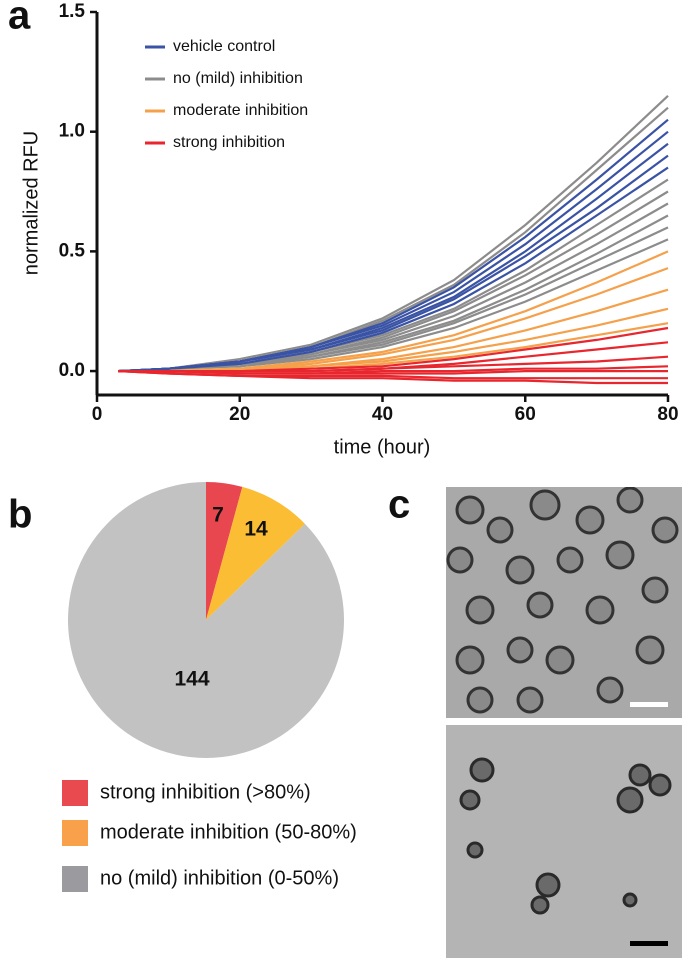 This screenshot has height=968, width=685. I want to click on panel-label: c, so click(399, 505).